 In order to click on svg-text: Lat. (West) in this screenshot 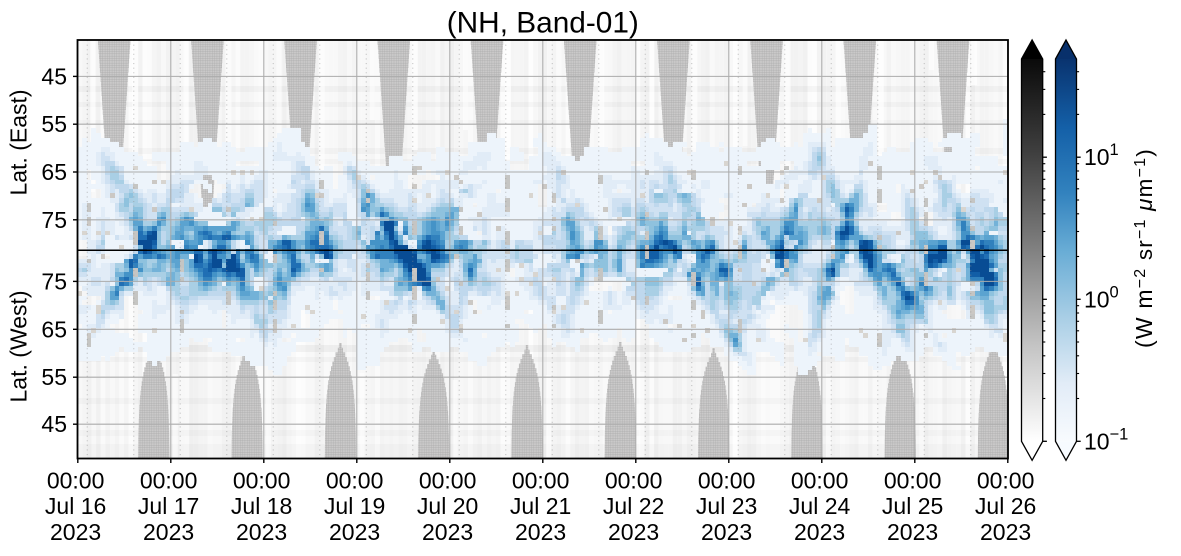, I will do `click(19, 346)`.